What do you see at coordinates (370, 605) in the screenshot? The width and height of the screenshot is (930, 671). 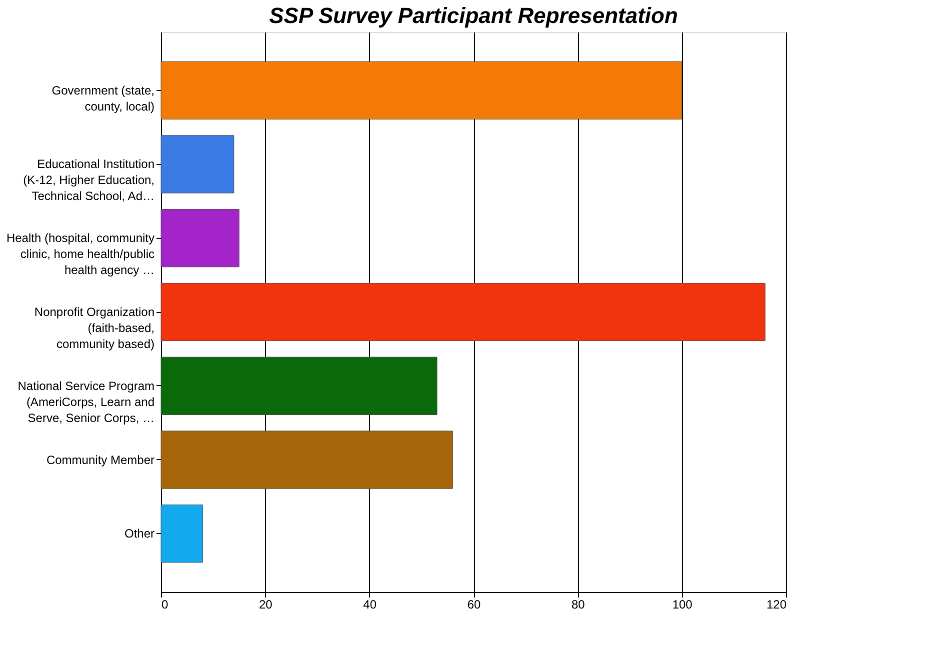 I see `x-tick-label: 40` at bounding box center [370, 605].